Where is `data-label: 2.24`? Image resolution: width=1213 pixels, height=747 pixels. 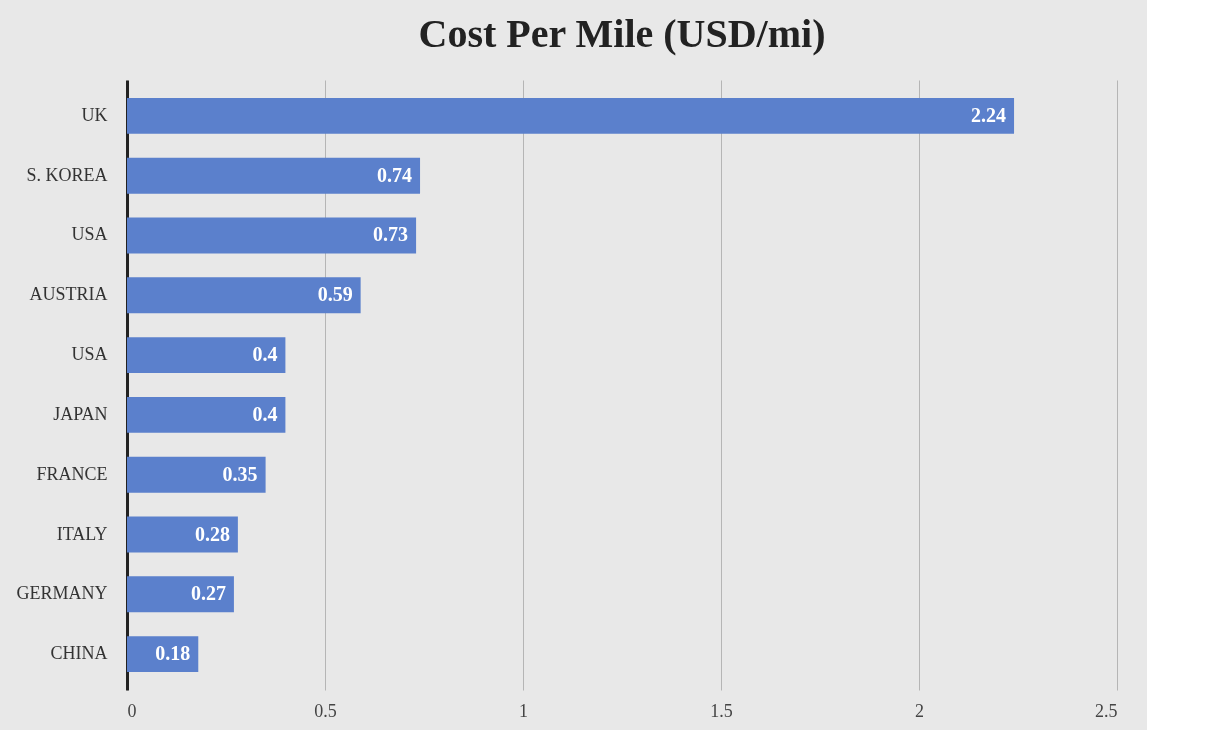
data-label: 2.24 is located at coordinates (989, 114).